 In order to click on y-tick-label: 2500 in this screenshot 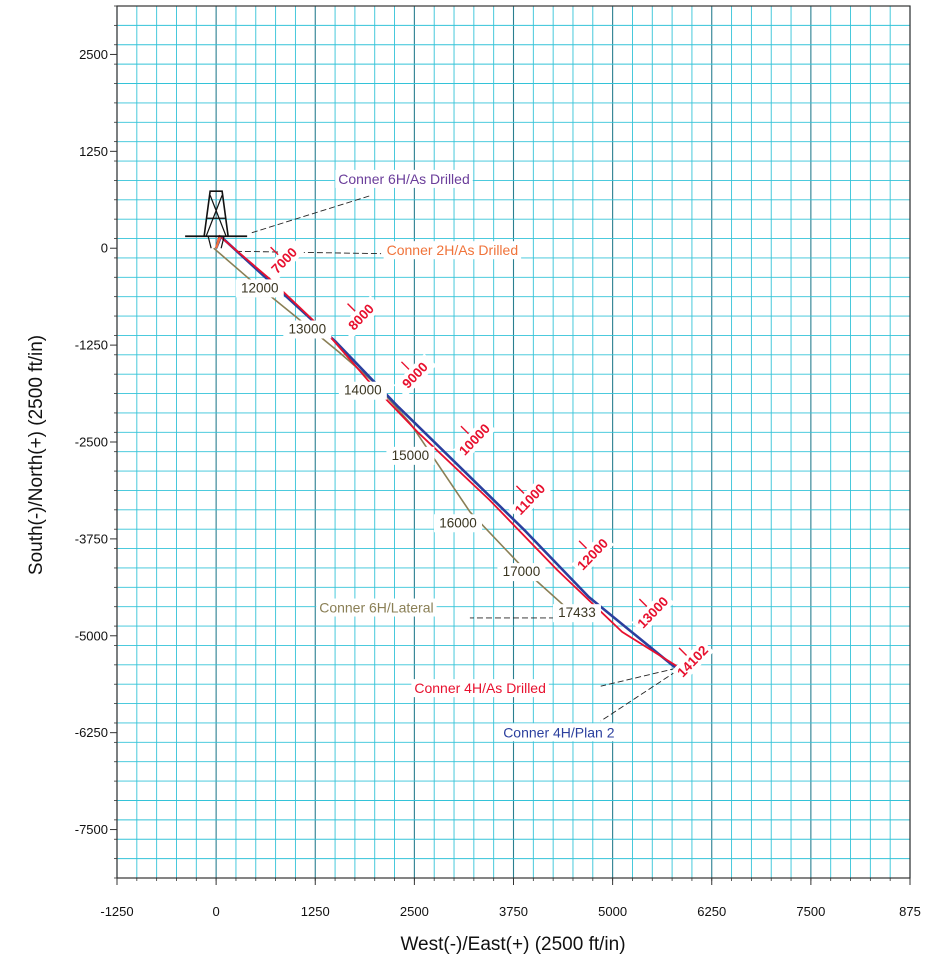, I will do `click(93, 54)`.